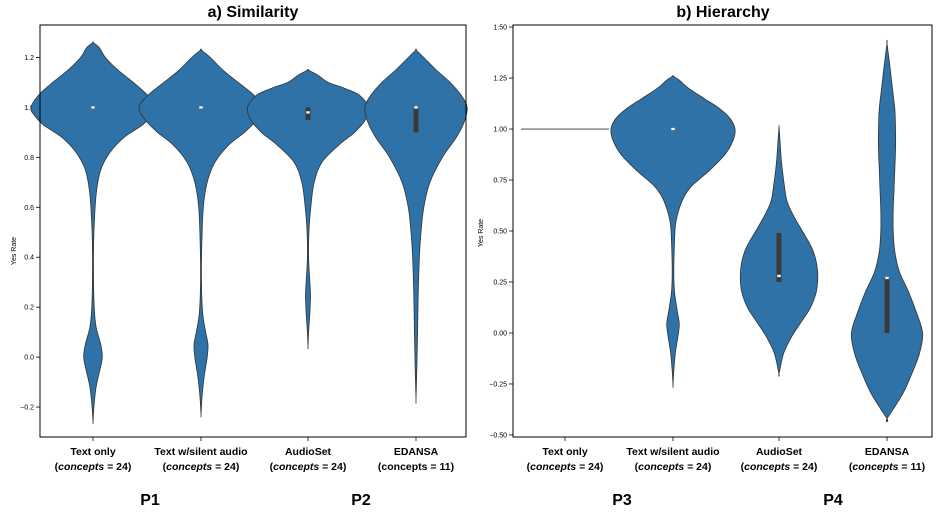  I want to click on y-axis: −0.2 0.0 0.2 0.4 0.6 0.8 1.0 1.2, so click(30, 233).